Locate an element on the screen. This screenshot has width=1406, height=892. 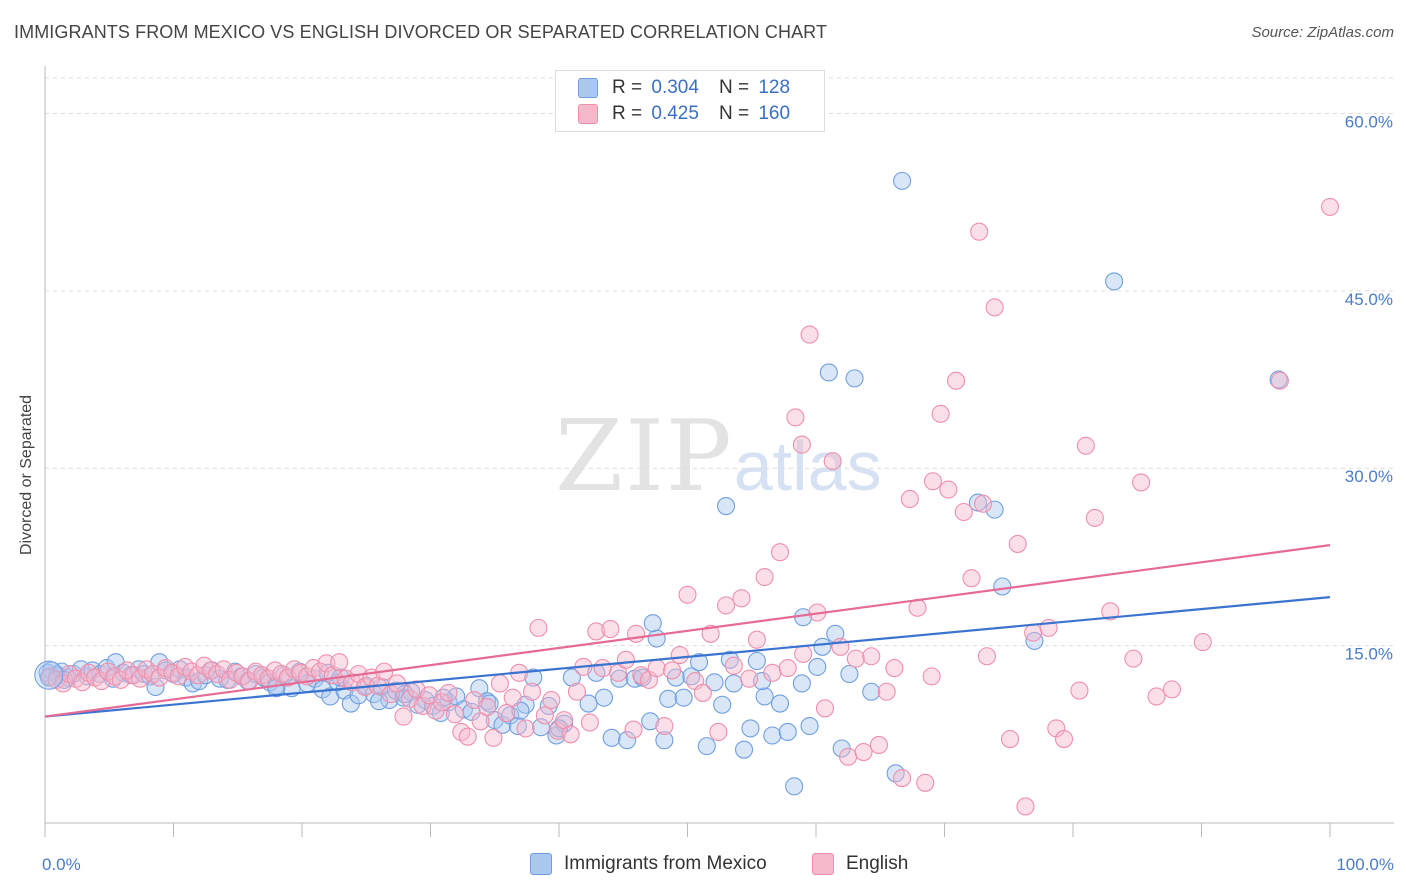
mexico-trend-line is located at coordinates (687, 657).